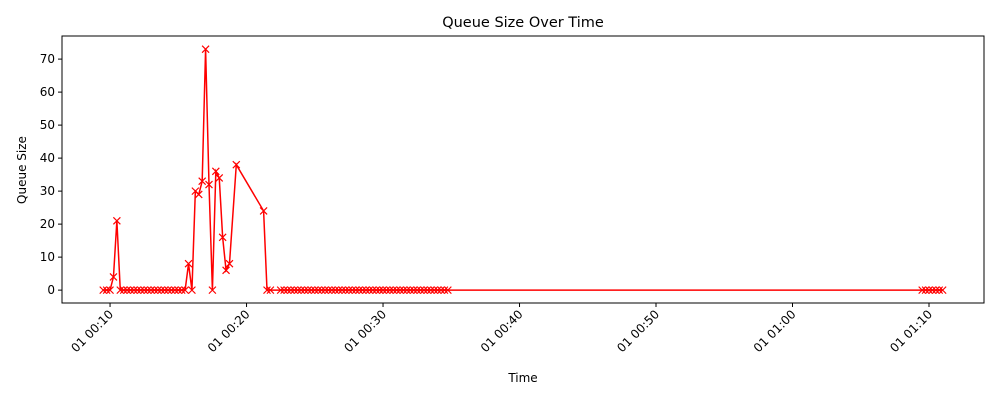  Describe the element at coordinates (638, 331) in the screenshot. I see `x-tick-label: 01 00:50` at that location.